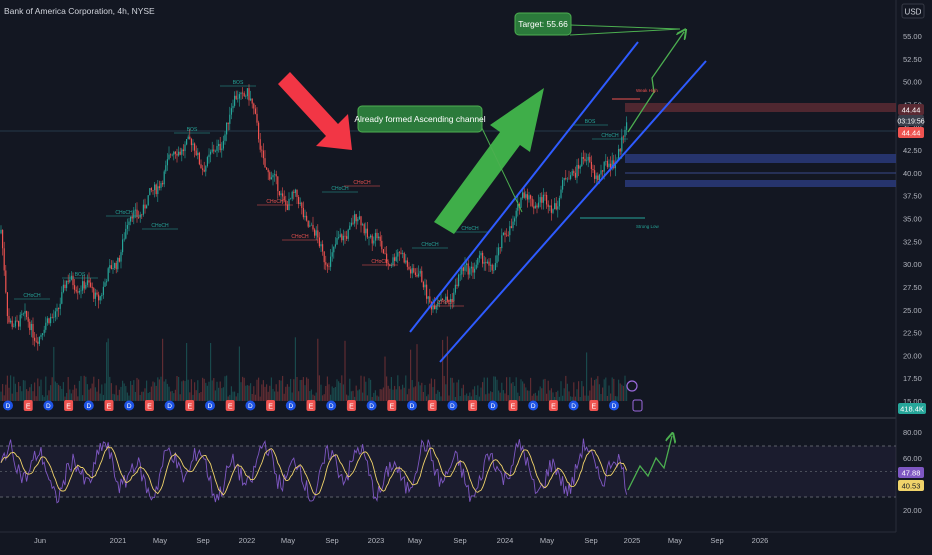  Describe the element at coordinates (448, 470) in the screenshot. I see `rsi-pane` at that location.